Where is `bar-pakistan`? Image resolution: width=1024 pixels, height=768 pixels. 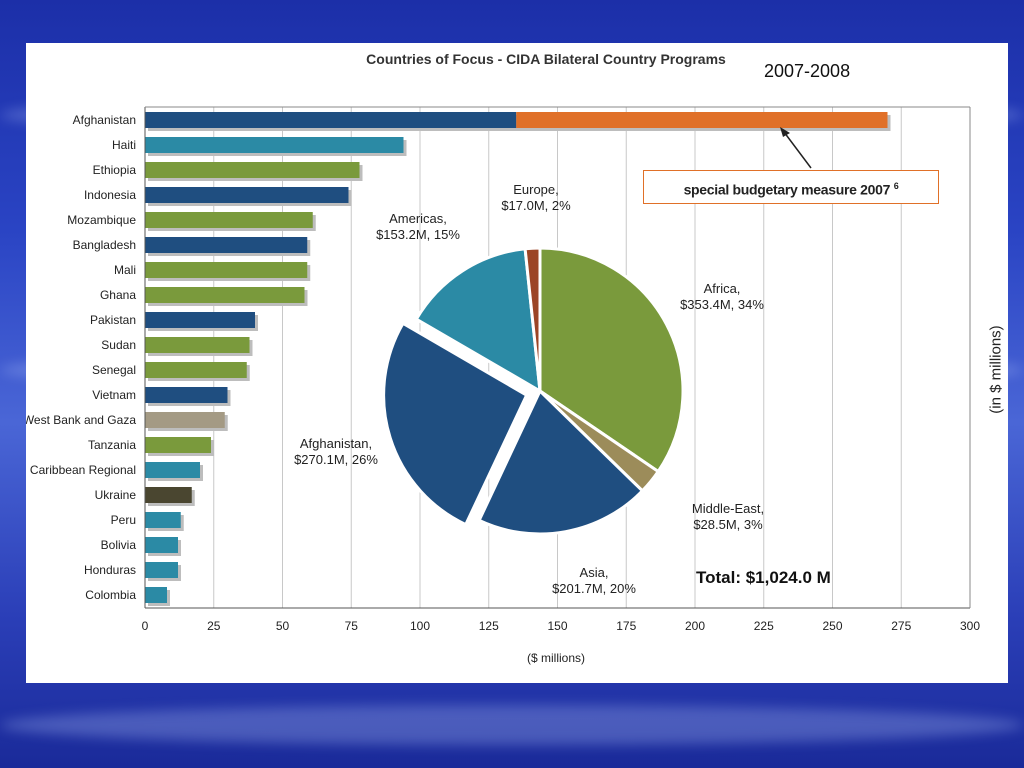
bar-pakistan is located at coordinates (200, 320).